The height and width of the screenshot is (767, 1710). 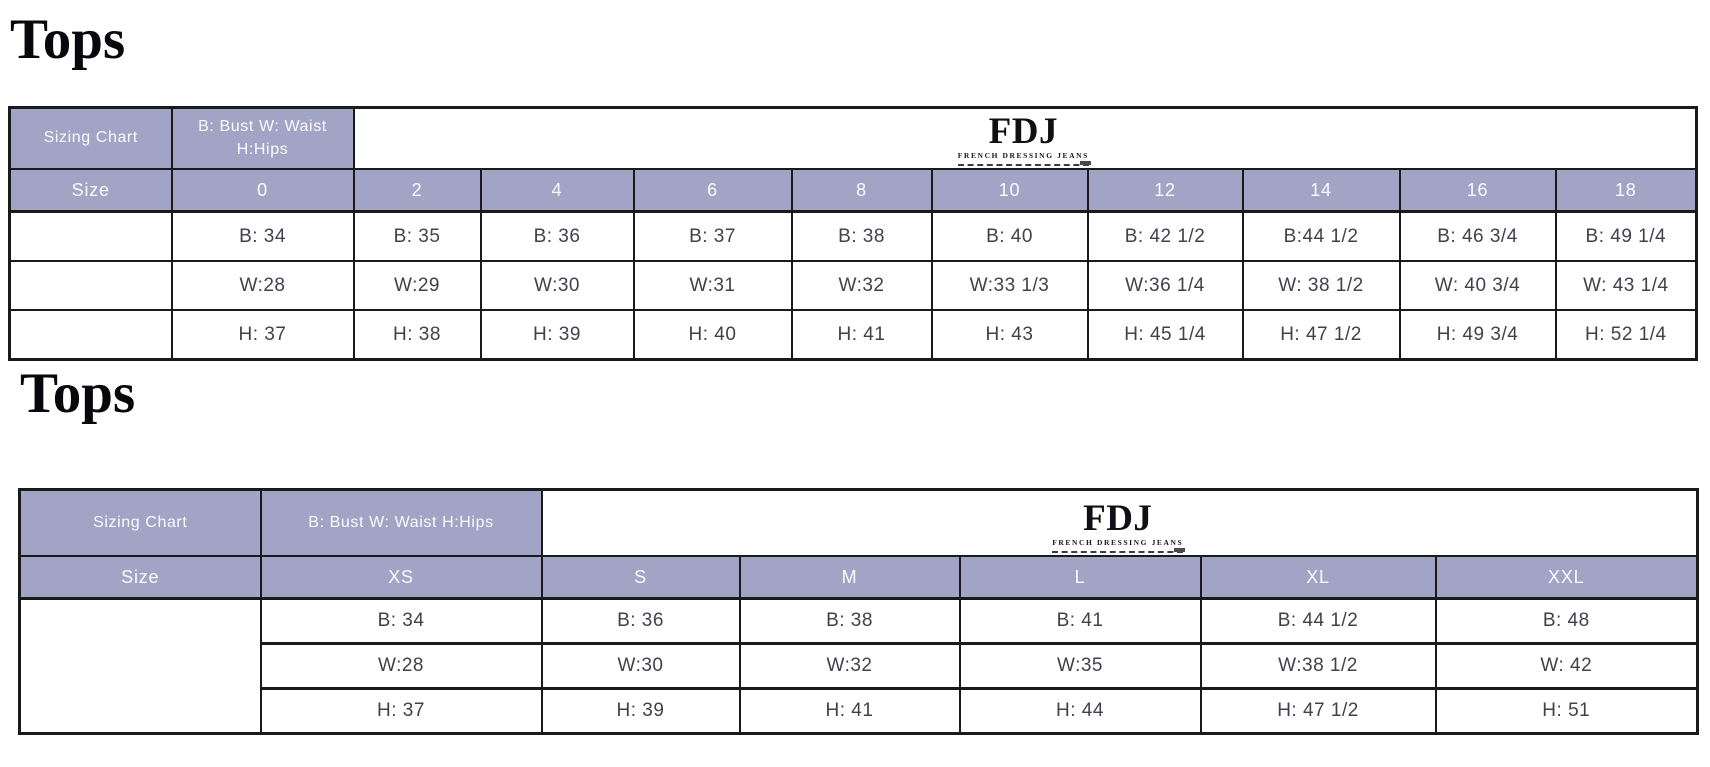 I want to click on size-column-header: 2, so click(x=417, y=190).